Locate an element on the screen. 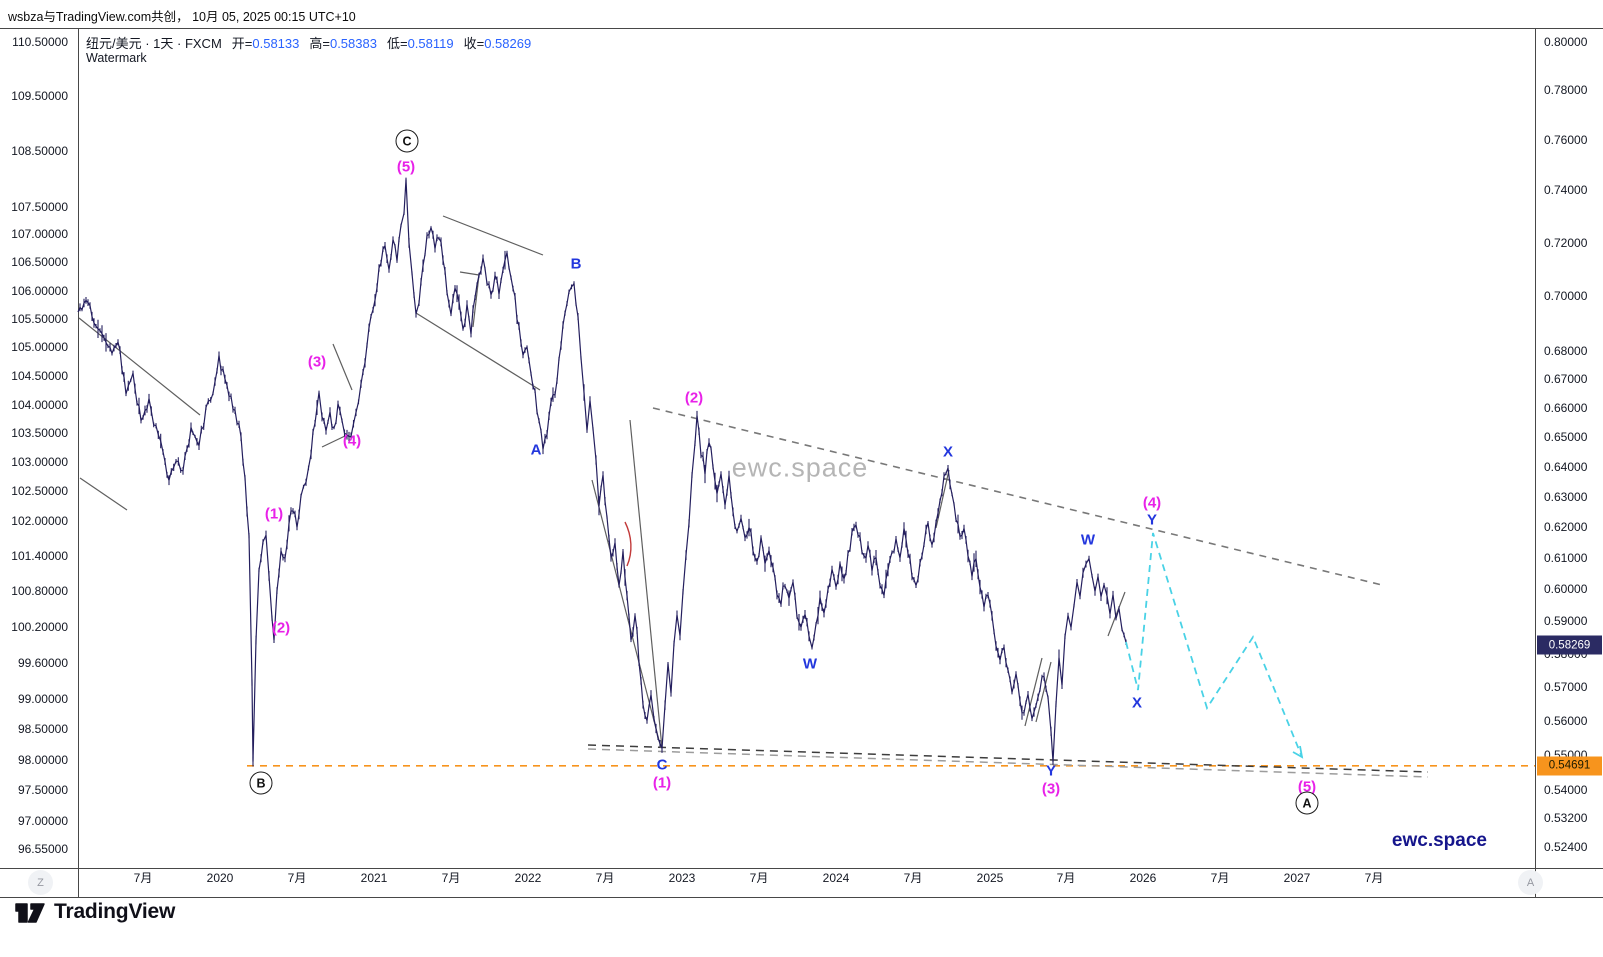 The height and width of the screenshot is (957, 1603). left-axis-label: 104.00000 is located at coordinates (39, 404).